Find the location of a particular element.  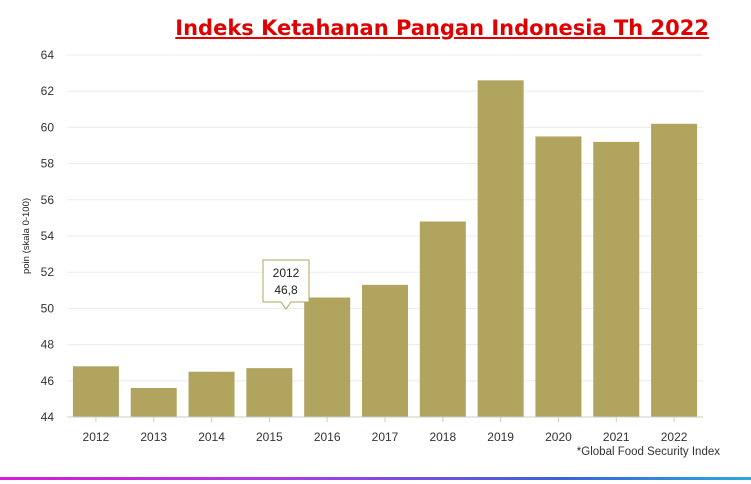

bar-2016 is located at coordinates (327, 357).